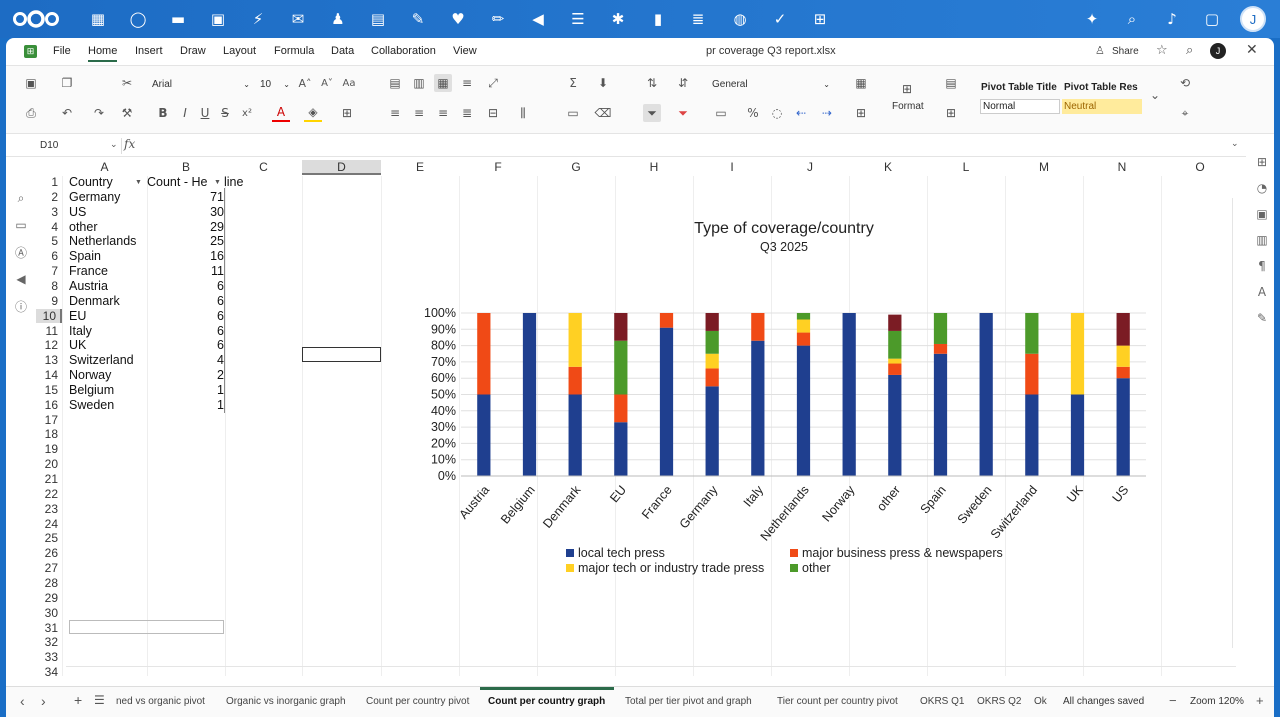 This screenshot has width=1280, height=717. What do you see at coordinates (51, 508) in the screenshot?
I see `row-header-23: 23` at bounding box center [51, 508].